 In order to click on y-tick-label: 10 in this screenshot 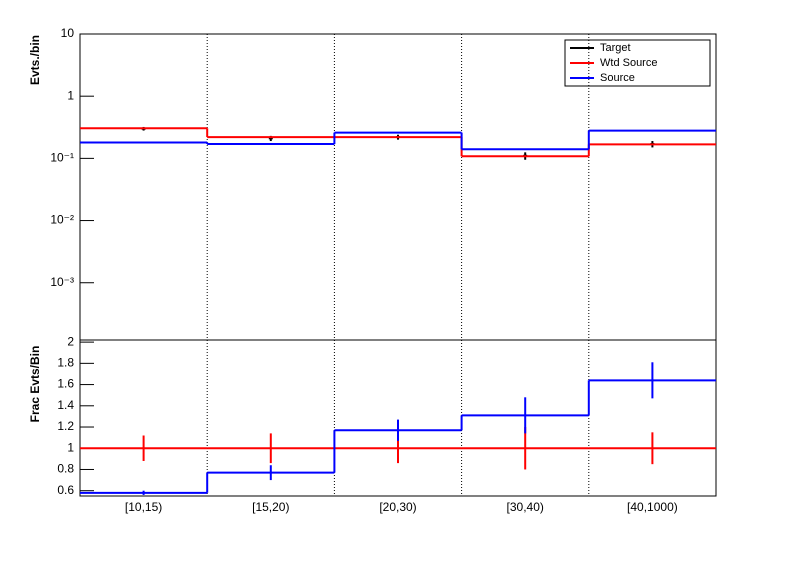, I will do `click(68, 33)`.